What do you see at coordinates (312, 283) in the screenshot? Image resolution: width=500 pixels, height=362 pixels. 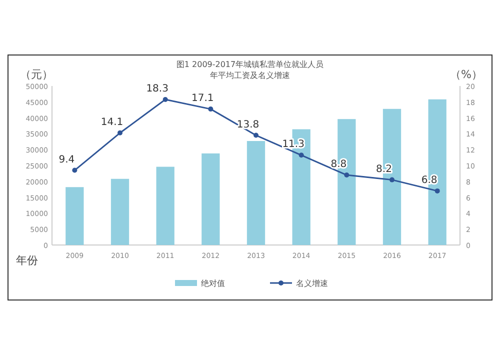 I see `legend-label: 名义增速` at bounding box center [312, 283].